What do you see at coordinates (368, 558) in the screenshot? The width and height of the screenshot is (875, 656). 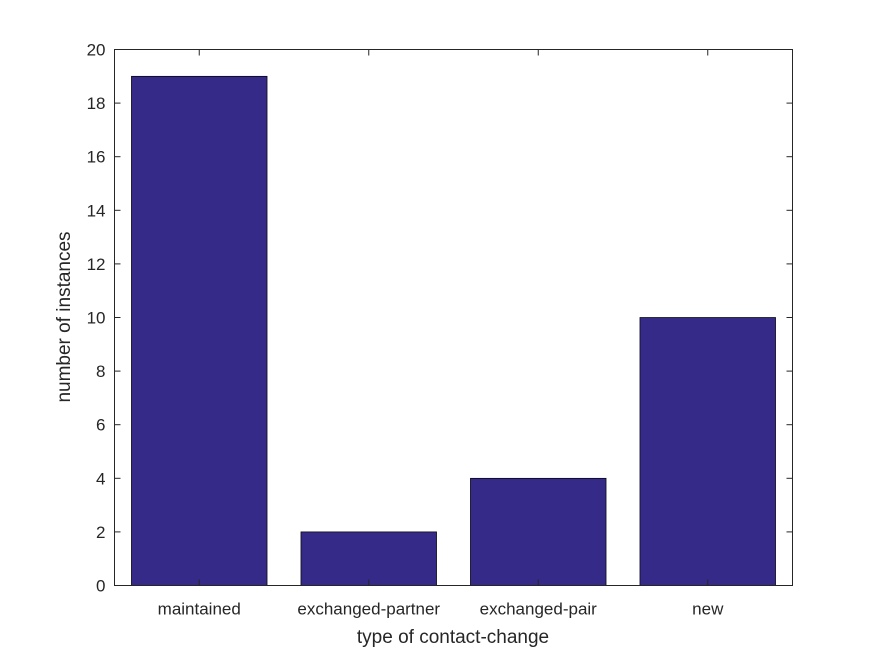 I see `bar-exchanged-partner` at bounding box center [368, 558].